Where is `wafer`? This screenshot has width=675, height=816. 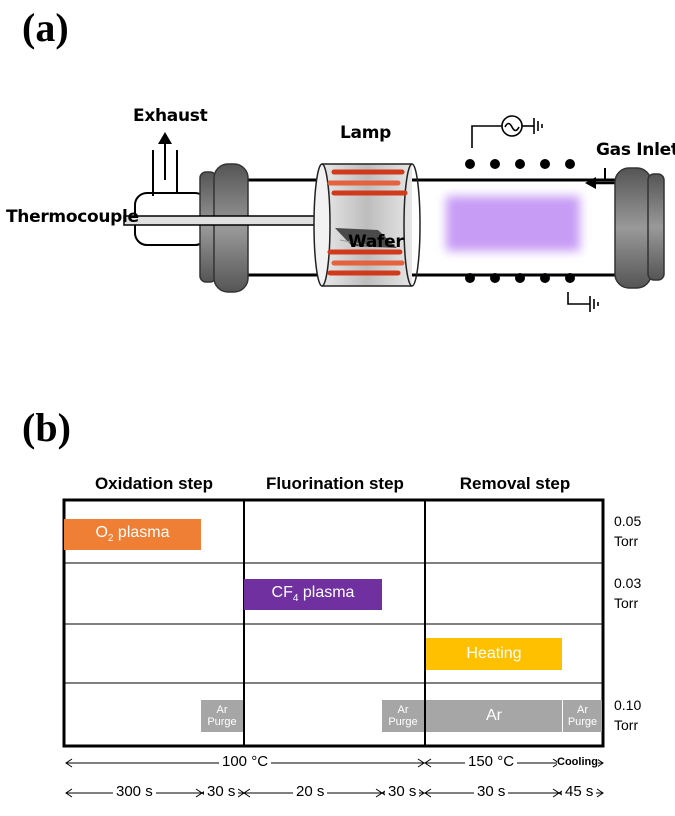 wafer is located at coordinates (366, 238).